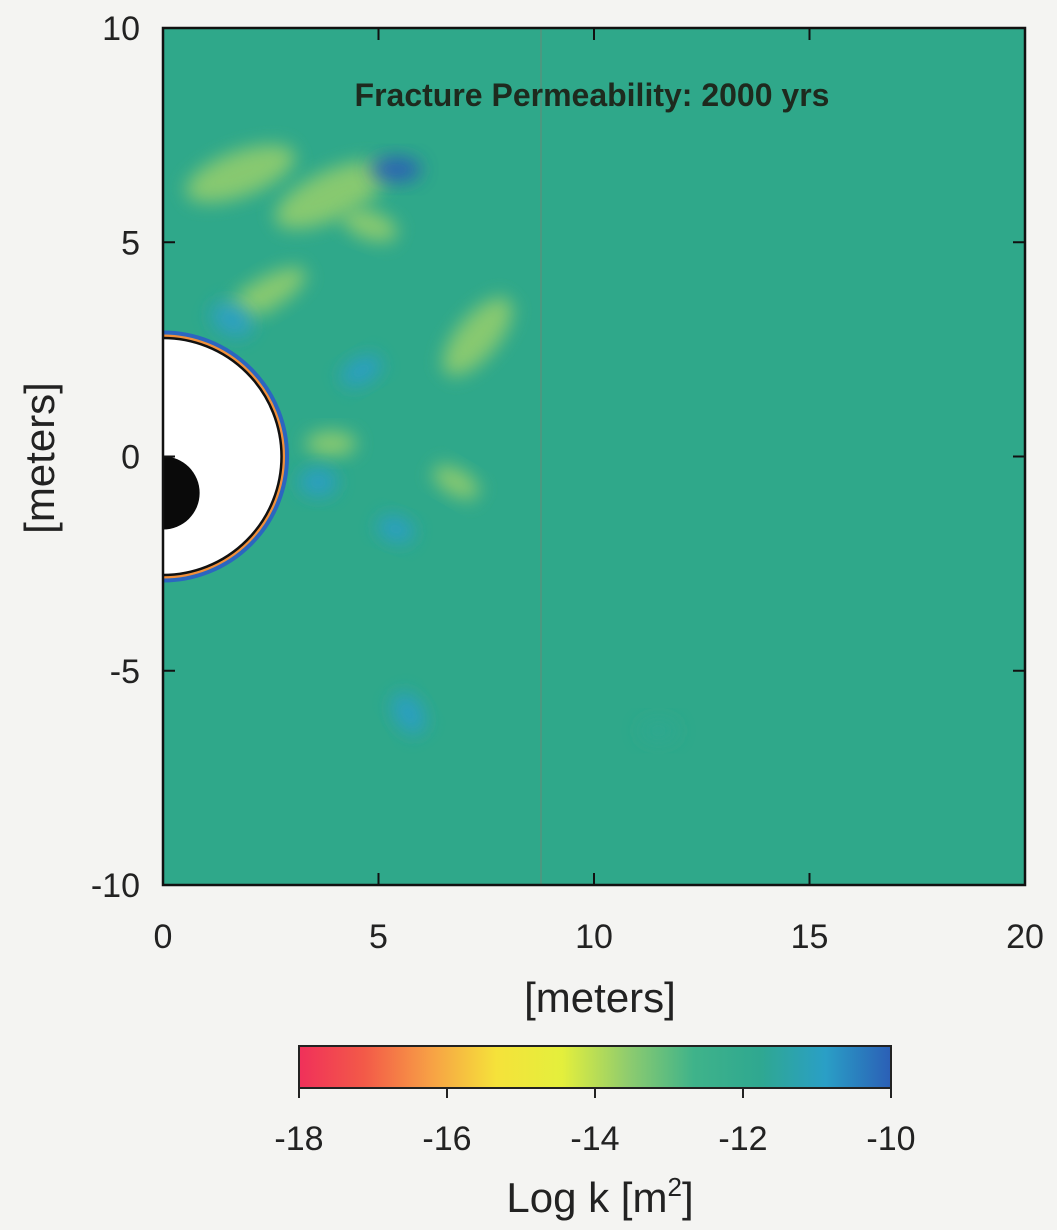 The width and height of the screenshot is (1057, 1230). Describe the element at coordinates (674, 1187) in the screenshot. I see `colorbar-title-superscript: 2` at that location.